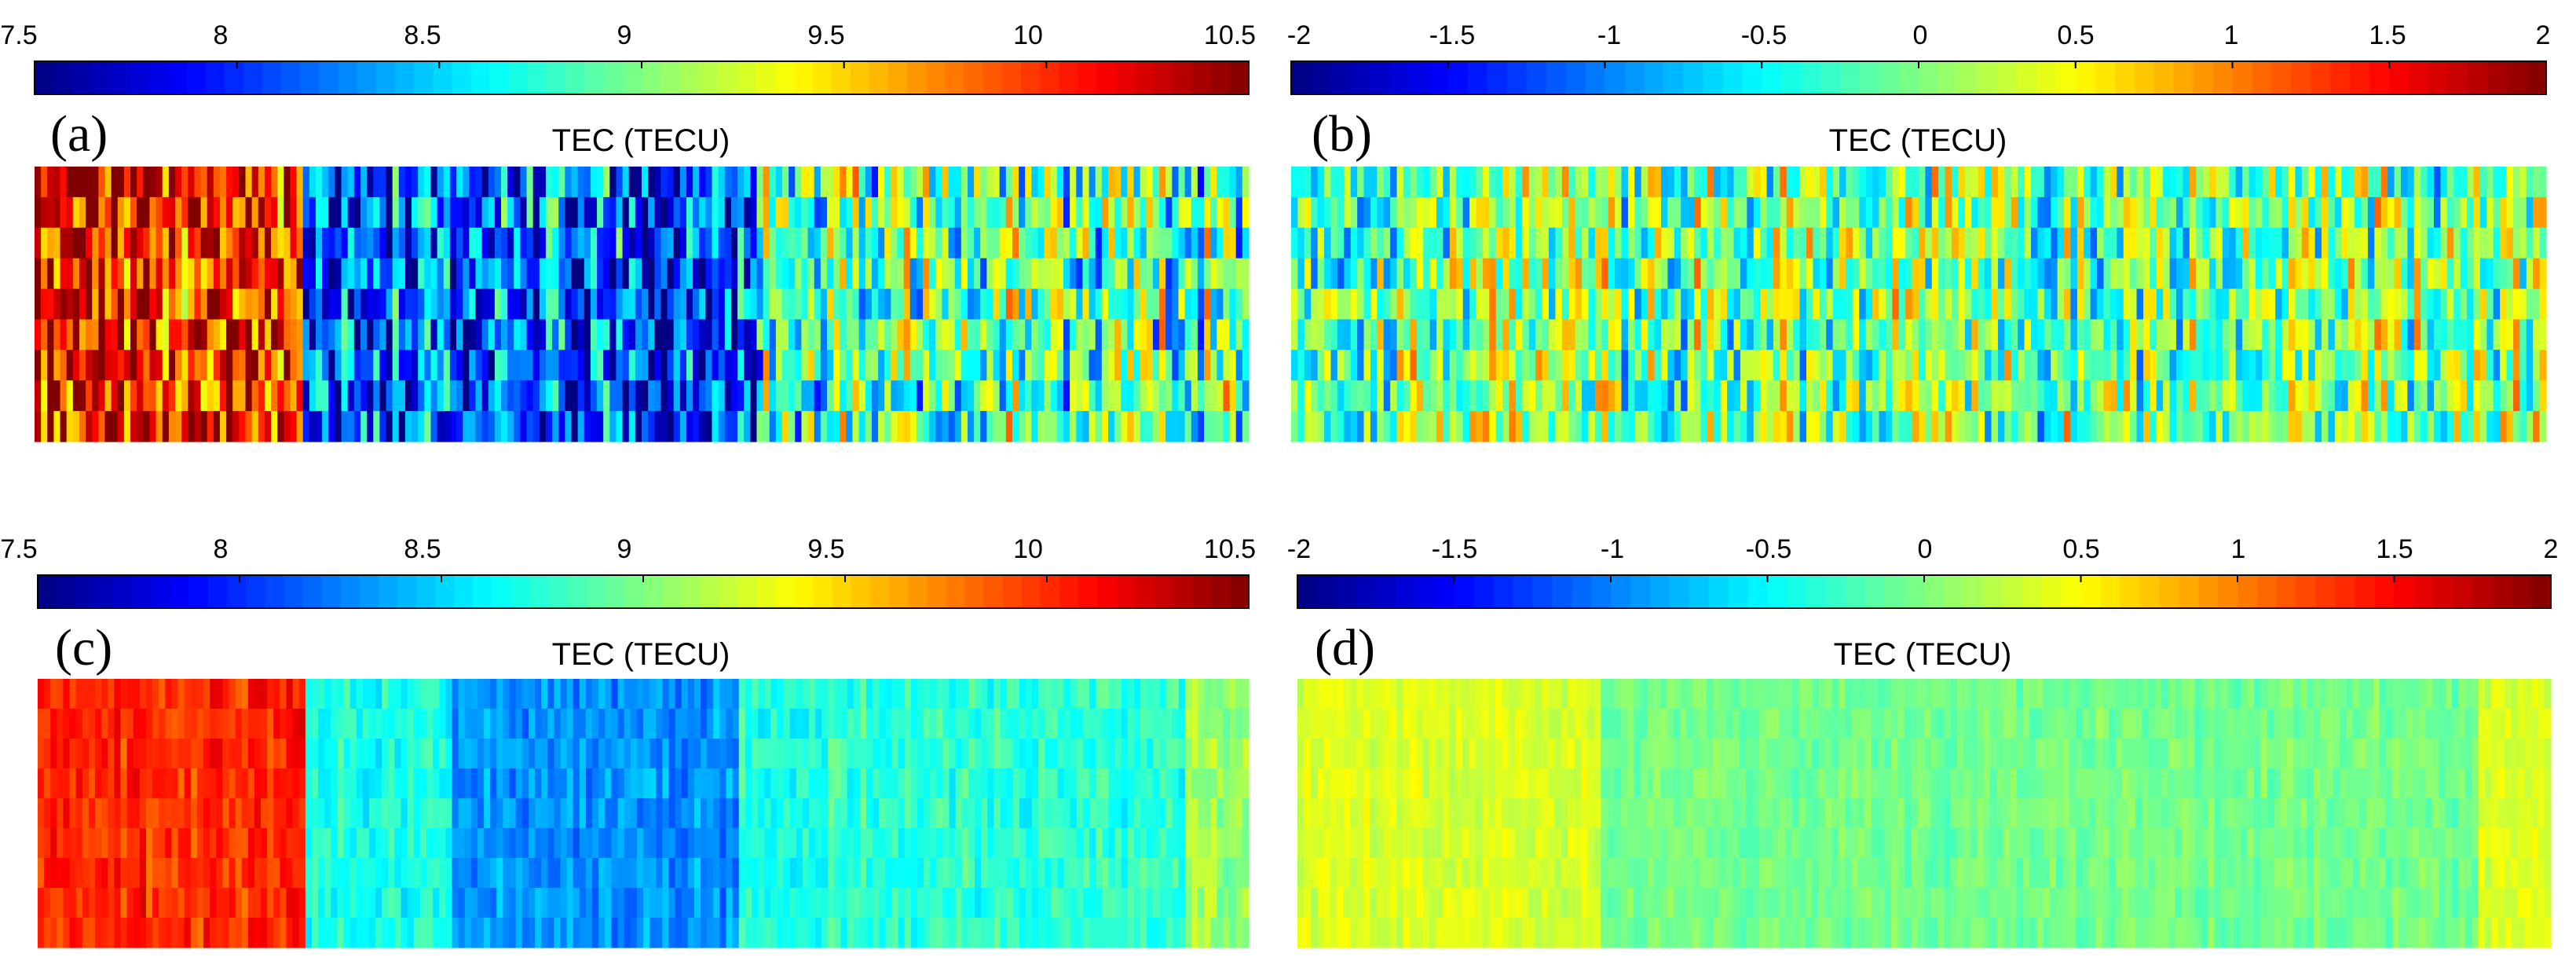 This screenshot has width=2576, height=968. I want to click on heatmap-c, so click(644, 813).